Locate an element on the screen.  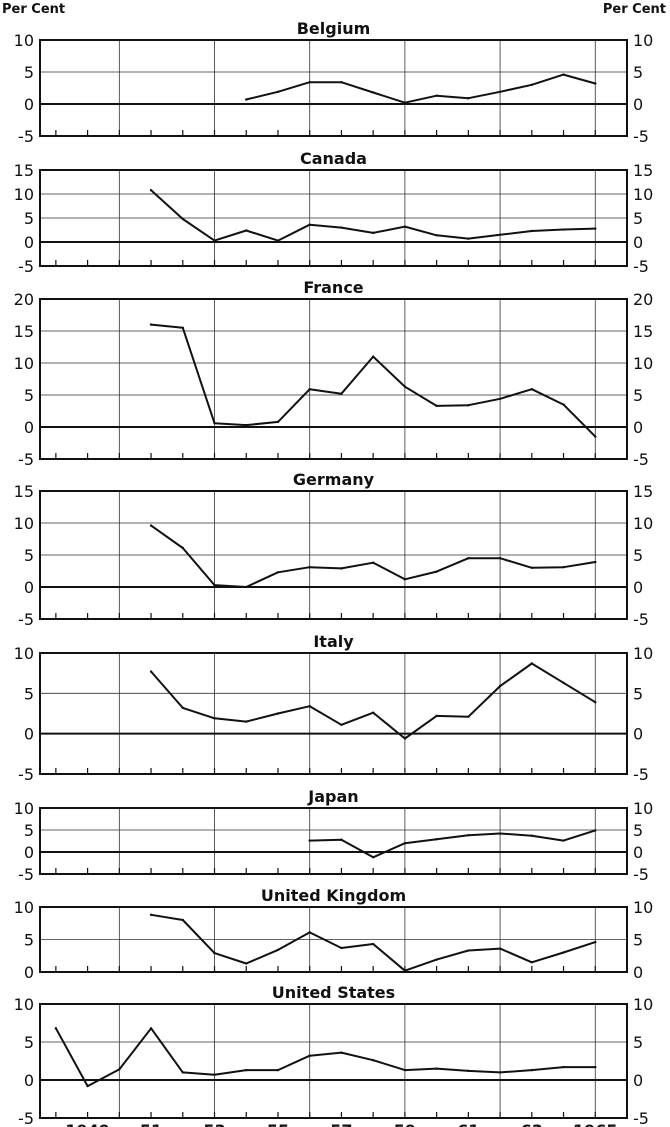
france-ytick-right: 10 is located at coordinates (643, 363).